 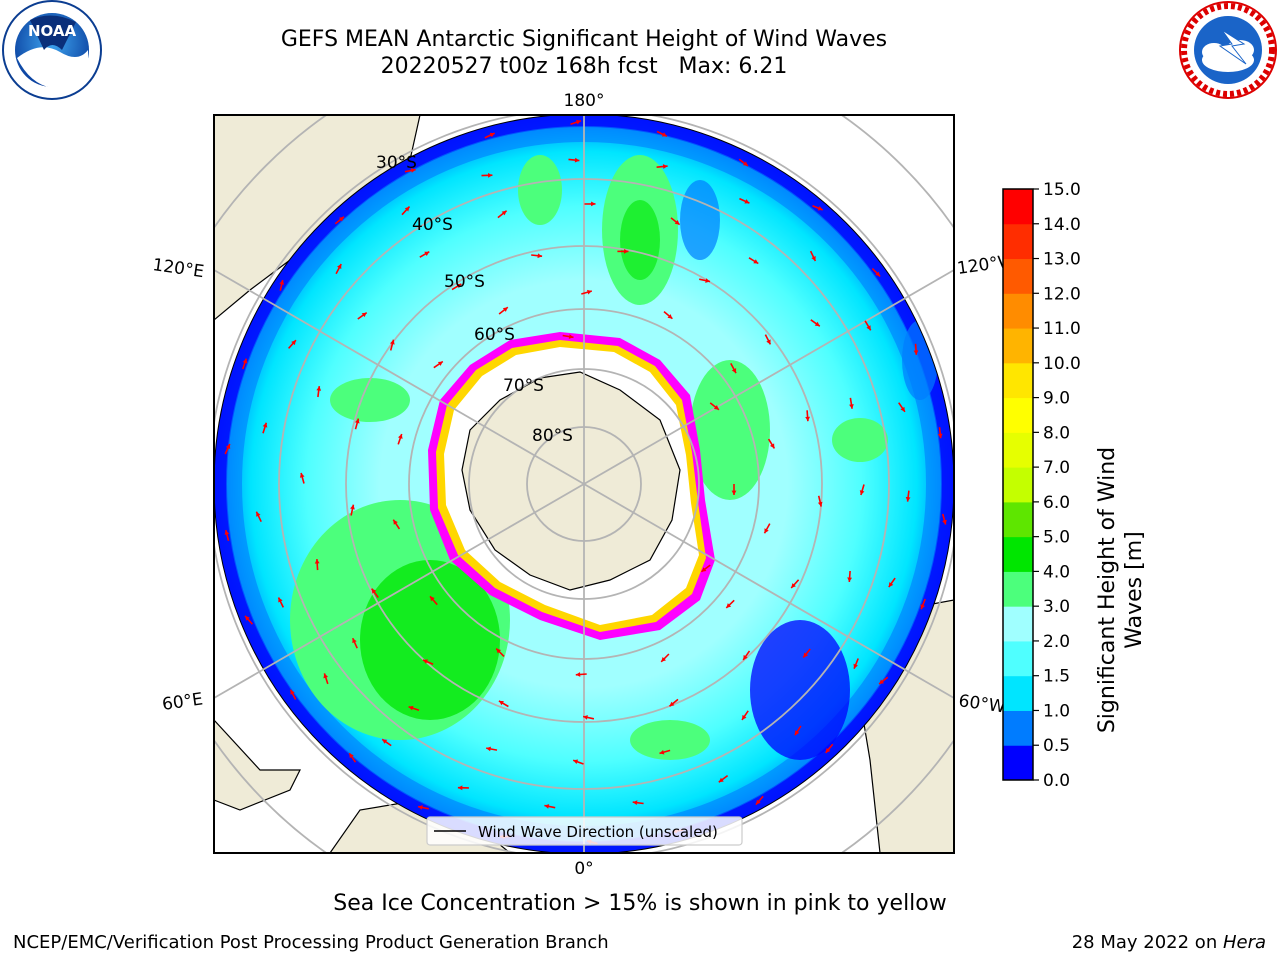 I want to click on wave-region-pacific, so click(x=730, y=430).